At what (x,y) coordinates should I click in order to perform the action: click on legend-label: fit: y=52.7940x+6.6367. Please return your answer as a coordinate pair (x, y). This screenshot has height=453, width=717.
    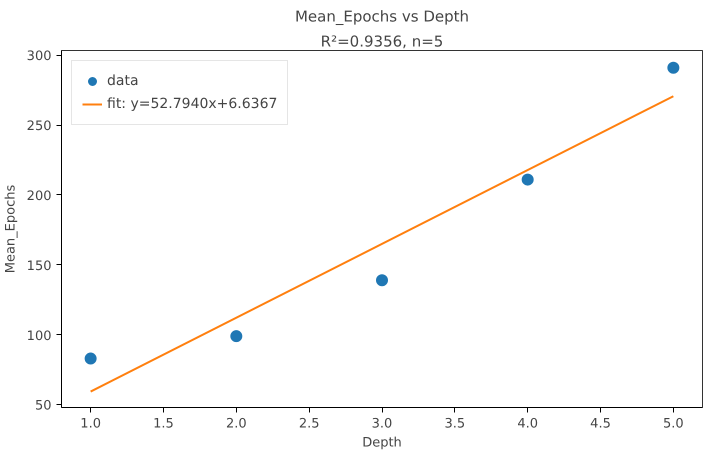
    Looking at the image, I should click on (192, 104).